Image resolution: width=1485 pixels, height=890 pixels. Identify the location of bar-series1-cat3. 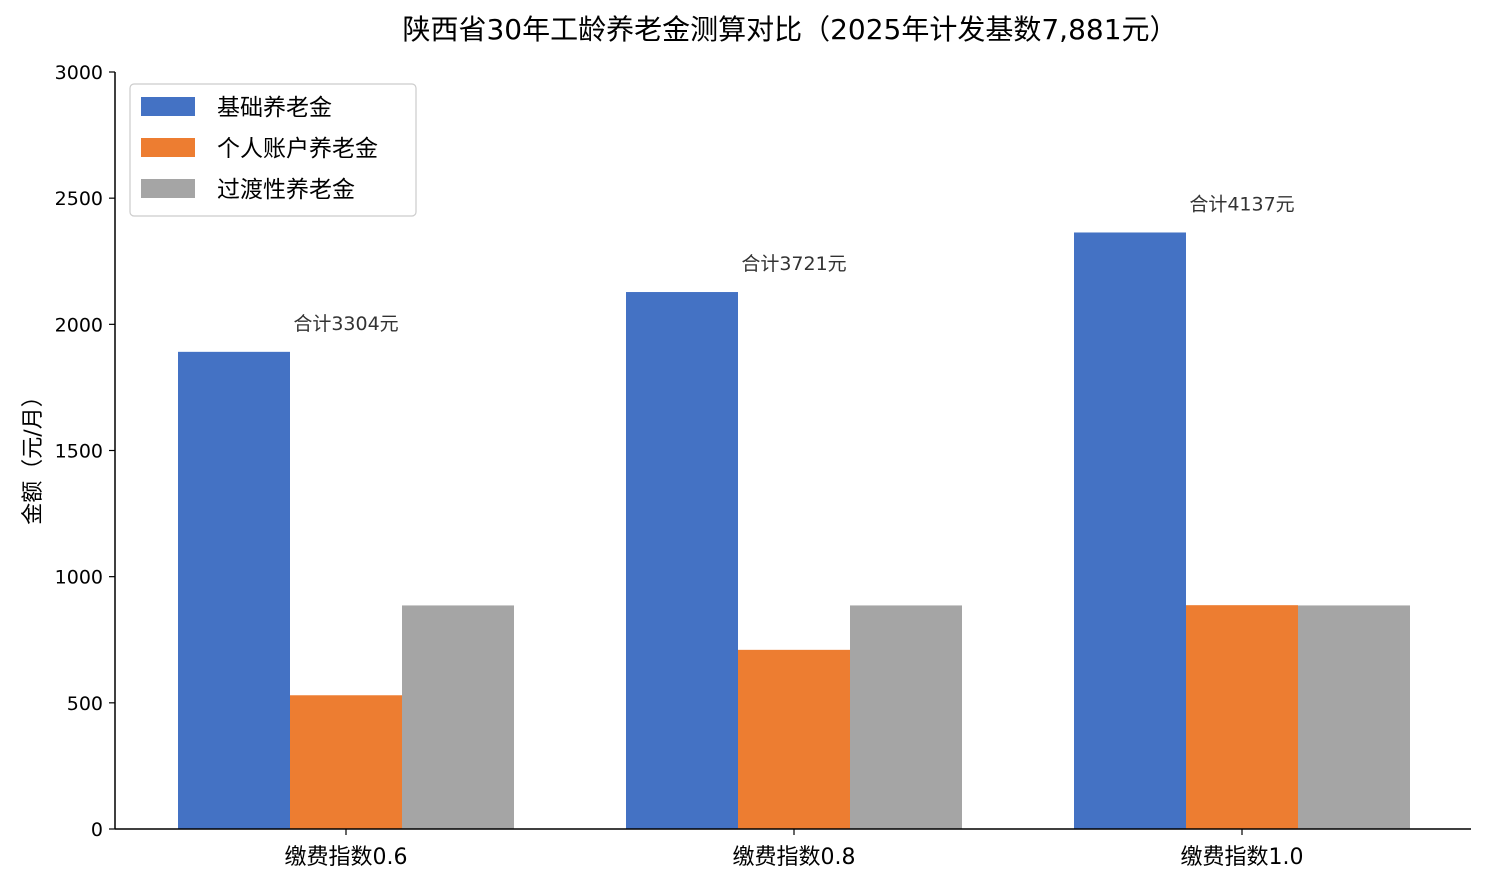
(1130, 530).